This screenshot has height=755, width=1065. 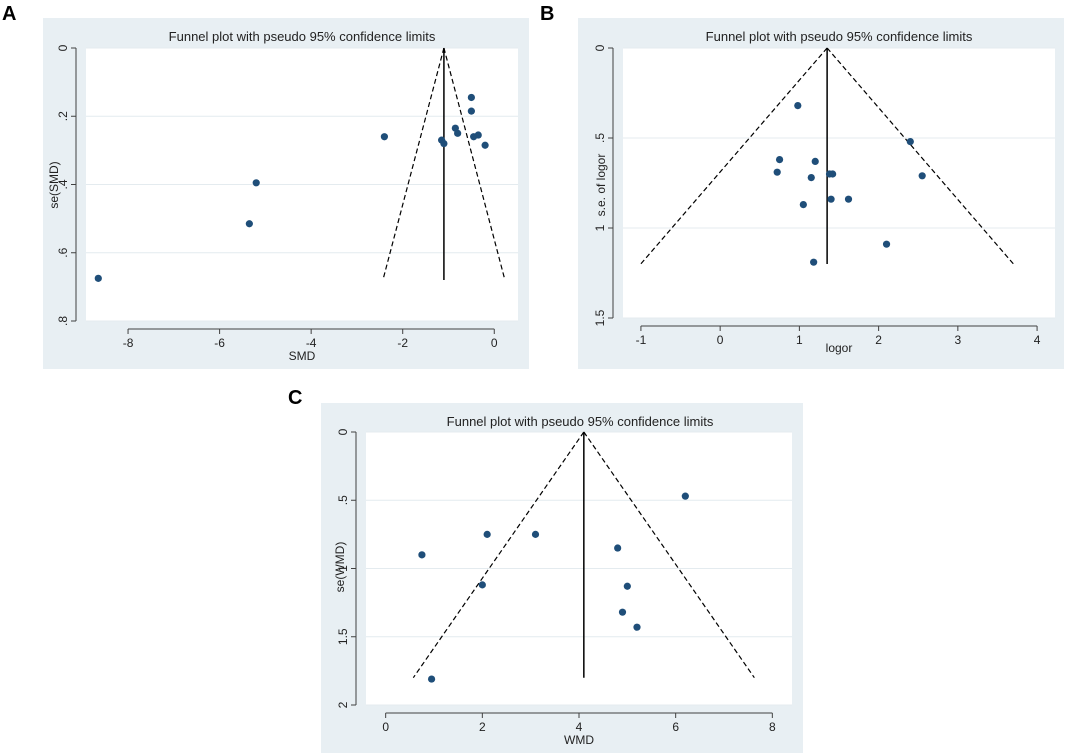 What do you see at coordinates (63, 252) in the screenshot?
I see `panel-a-y-tick-label: .6` at bounding box center [63, 252].